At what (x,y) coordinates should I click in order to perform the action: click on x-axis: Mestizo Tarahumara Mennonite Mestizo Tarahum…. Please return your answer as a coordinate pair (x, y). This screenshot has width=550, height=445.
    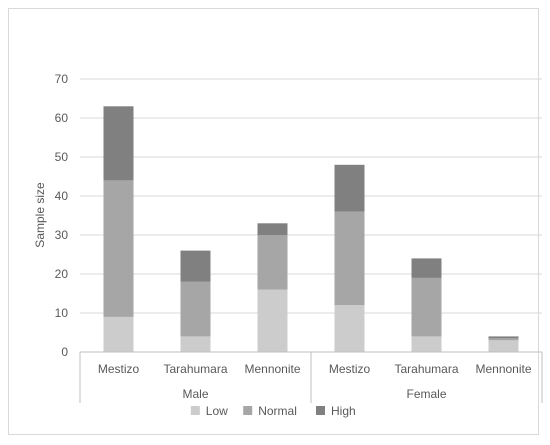
    Looking at the image, I should click on (311, 377).